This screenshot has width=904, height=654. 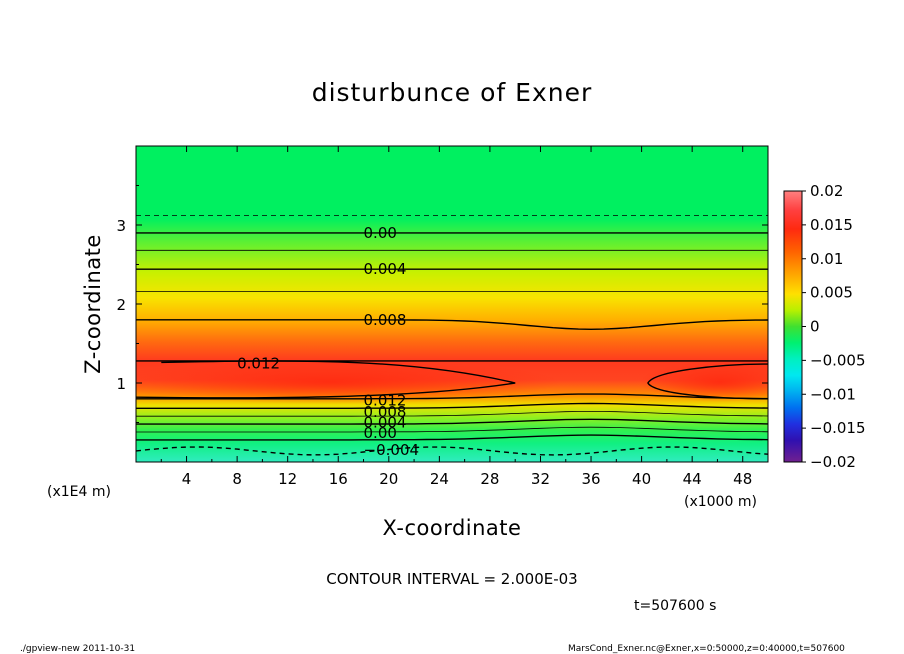 I want to click on colorbar-label: 0.015, so click(x=831, y=225).